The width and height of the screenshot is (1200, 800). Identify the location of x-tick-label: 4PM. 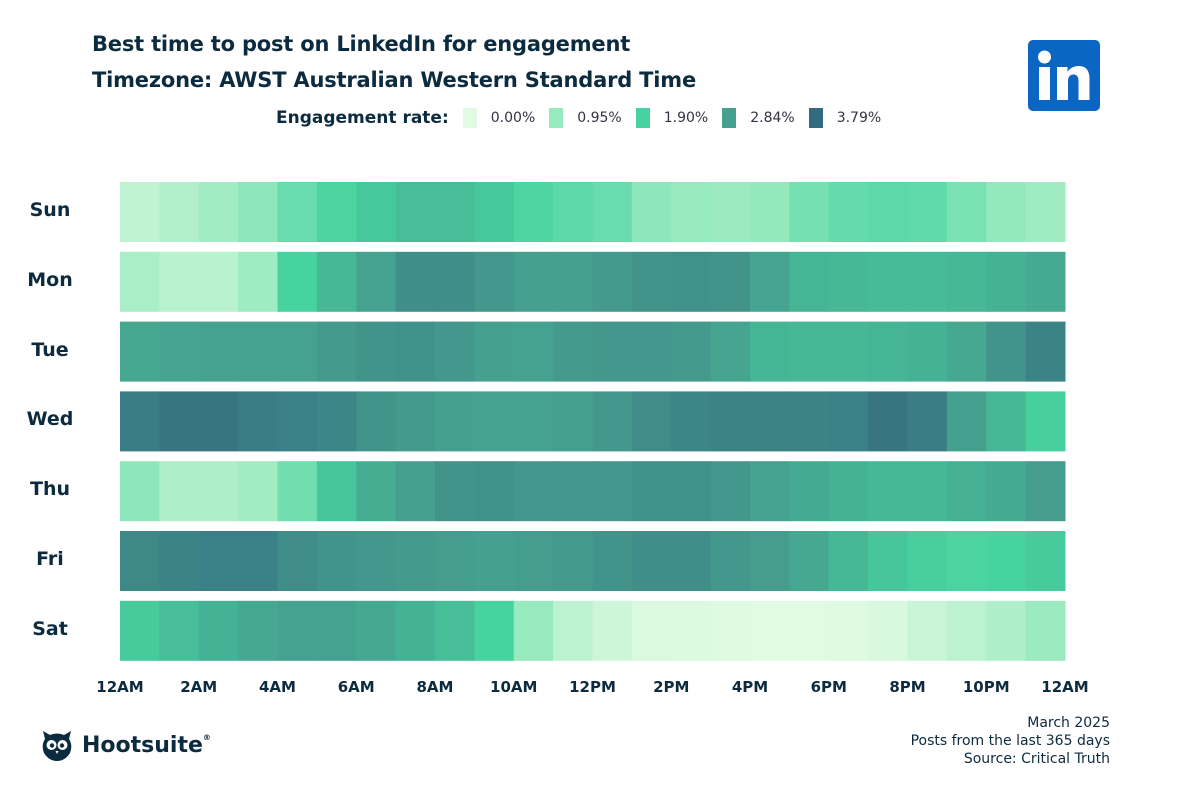
(750, 687).